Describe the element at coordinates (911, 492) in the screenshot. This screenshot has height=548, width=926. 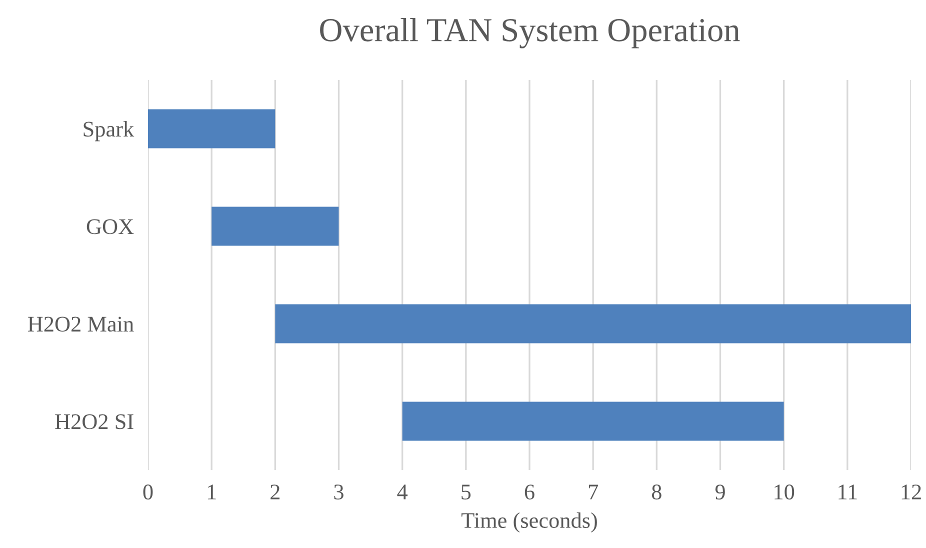
I see `x-tick-label: 12` at that location.